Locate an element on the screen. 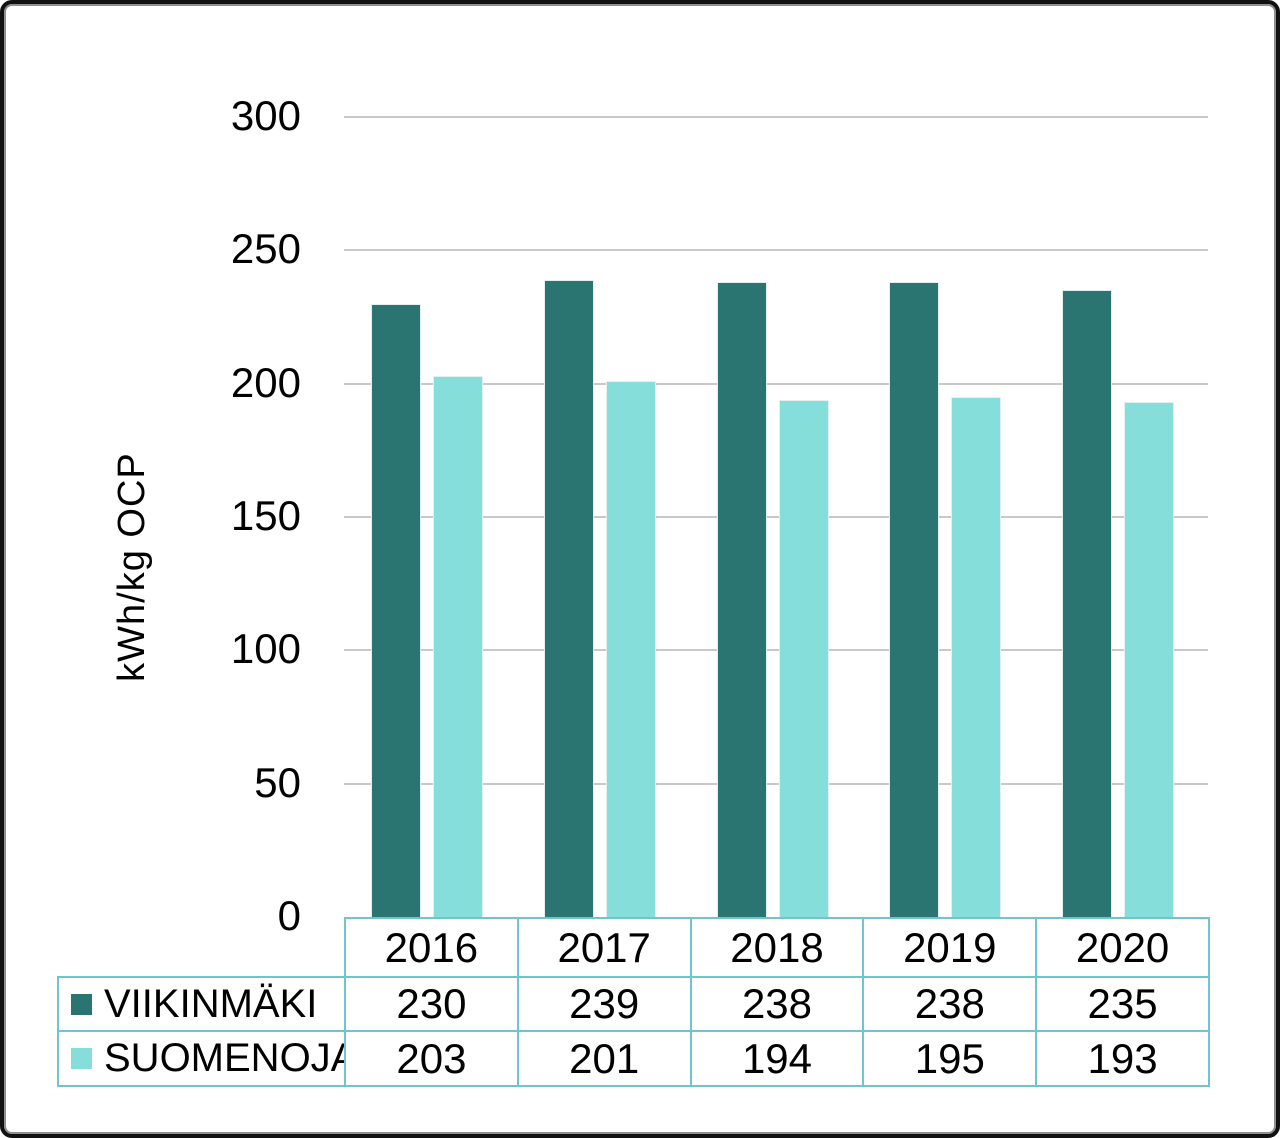 The width and height of the screenshot is (1280, 1138). table-corner-empty is located at coordinates (201, 947).